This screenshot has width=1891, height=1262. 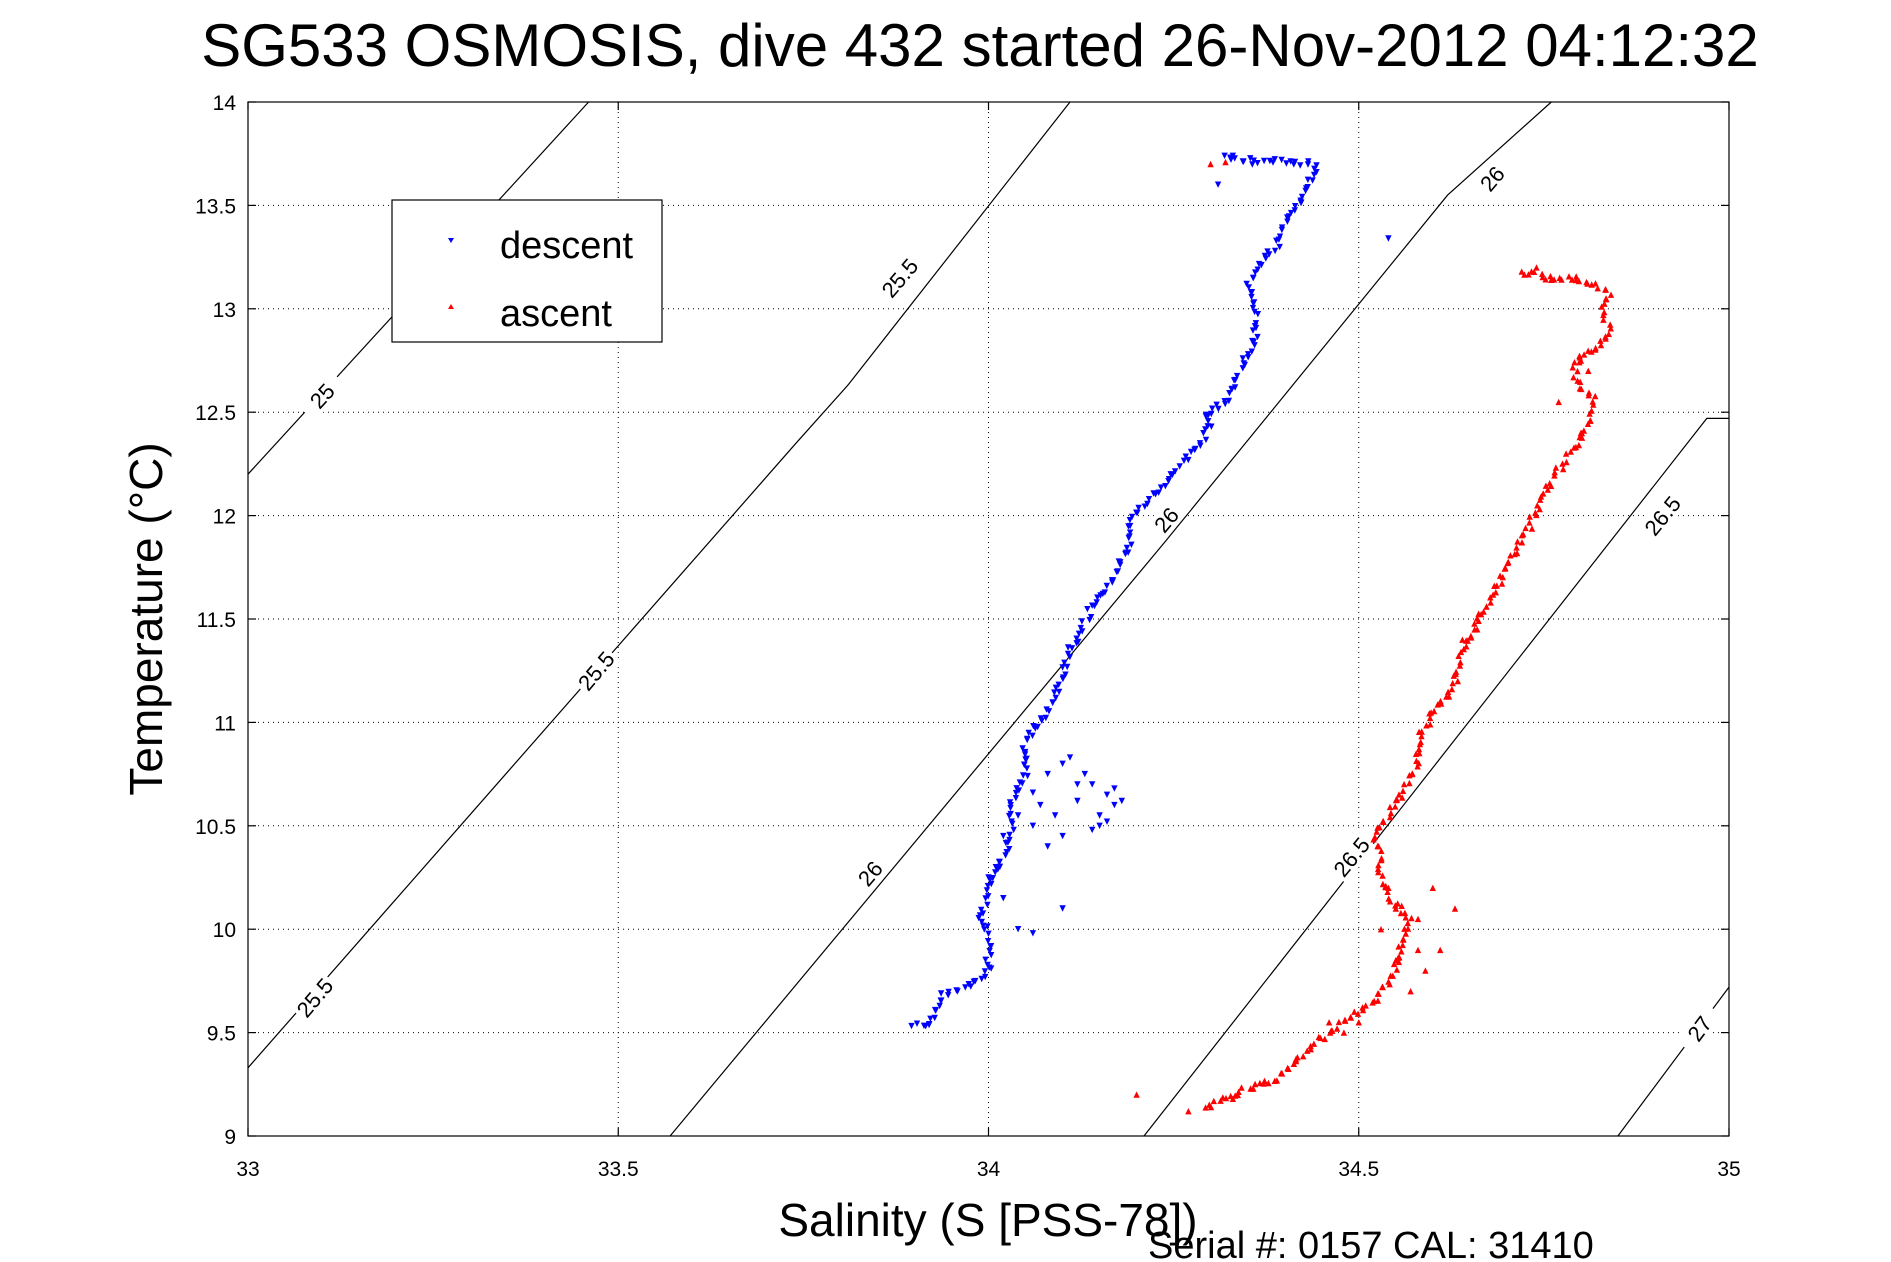 What do you see at coordinates (451, 240) in the screenshot?
I see `legend-descent-marker` at bounding box center [451, 240].